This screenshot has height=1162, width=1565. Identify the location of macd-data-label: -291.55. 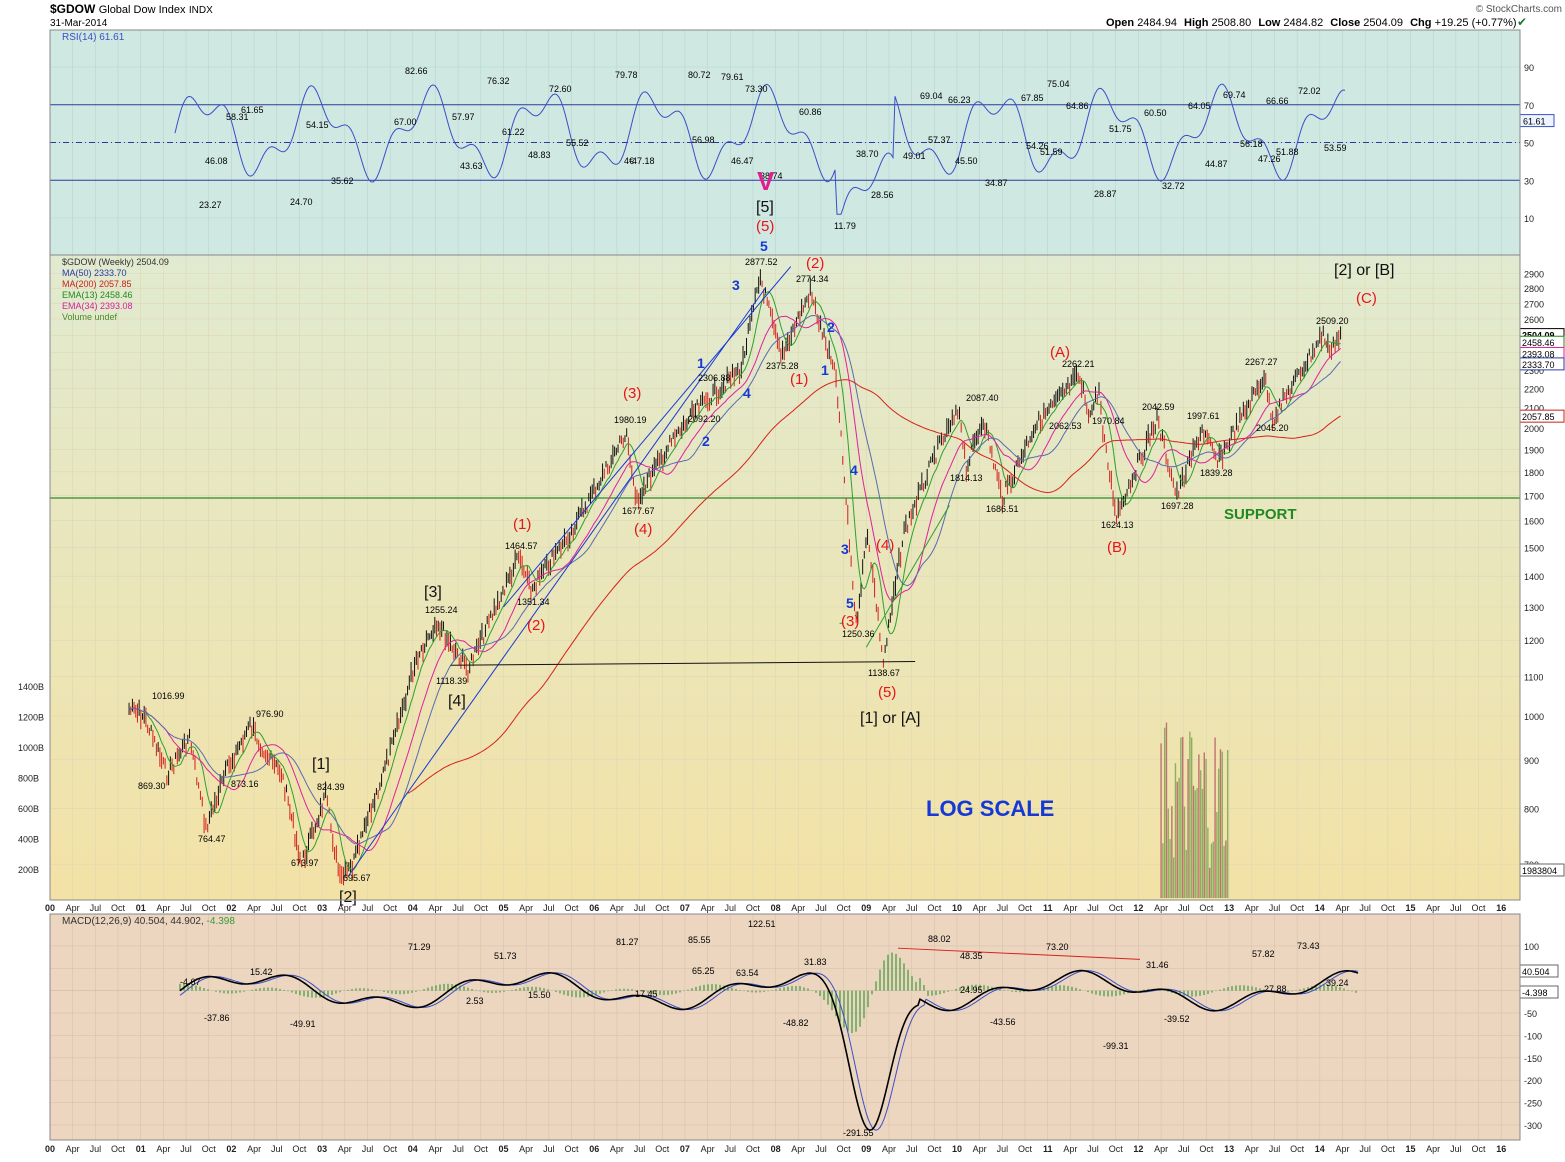
(858, 1133).